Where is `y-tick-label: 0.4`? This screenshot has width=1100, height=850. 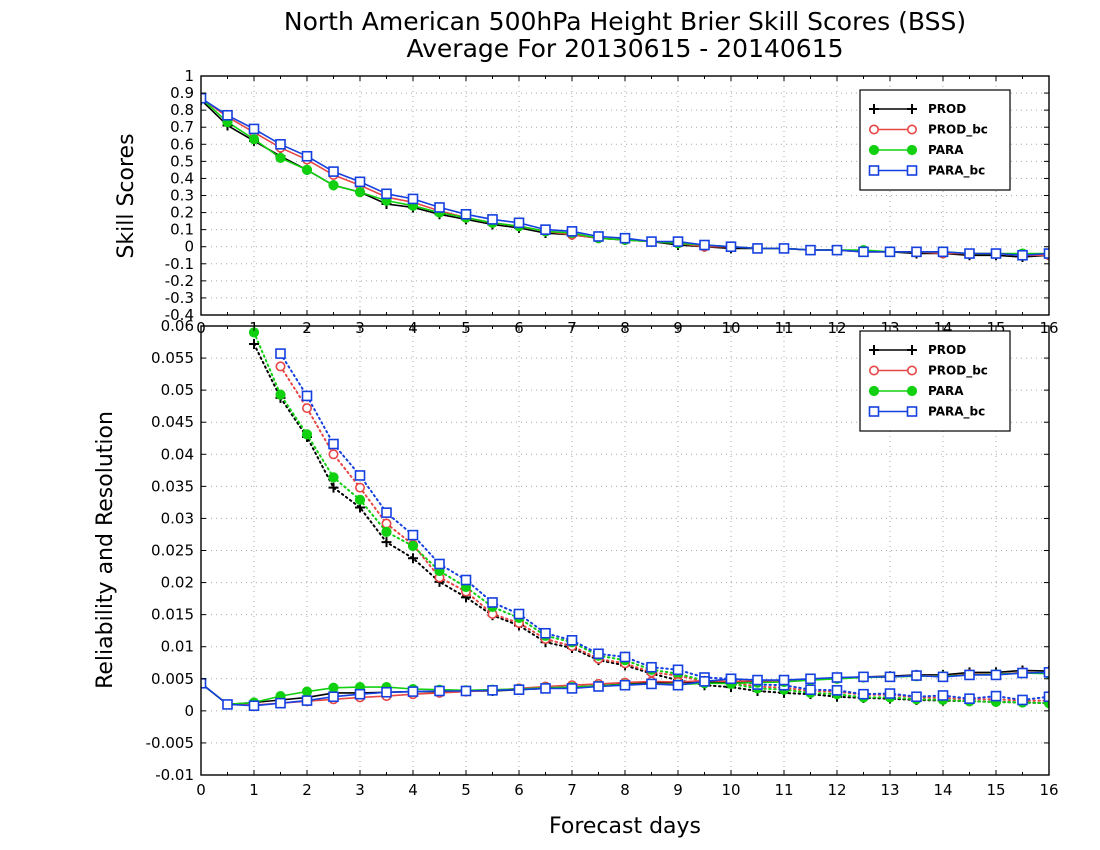 y-tick-label: 0.4 is located at coordinates (182, 178).